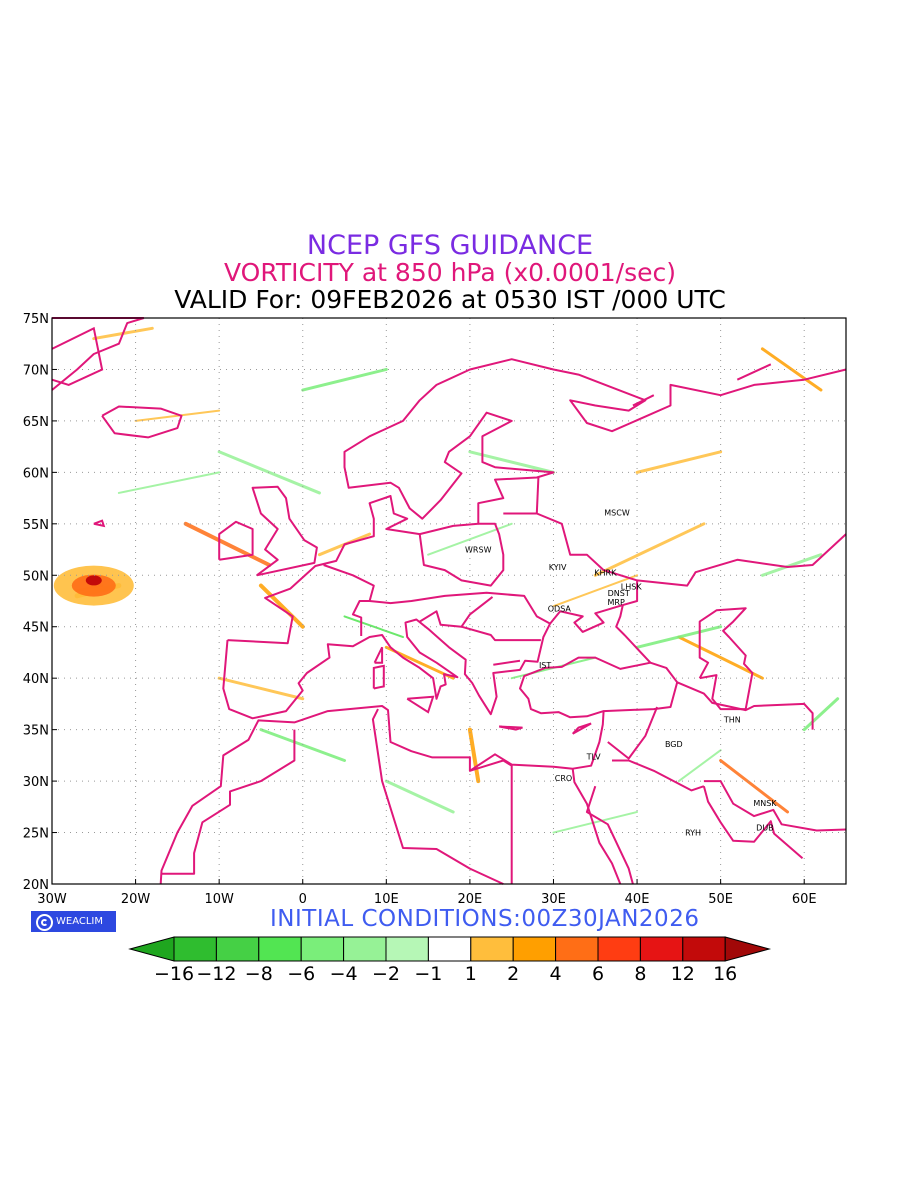 The image size is (900, 1200). I want to click on lon-label: 30E, so click(553, 899).